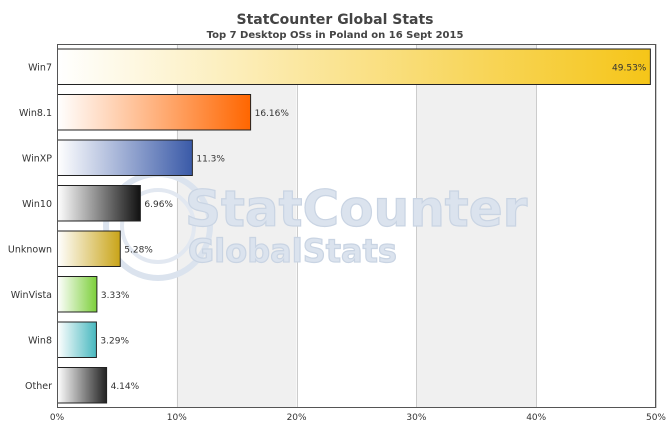  Describe the element at coordinates (38, 386) in the screenshot. I see `category-label: Other` at that location.